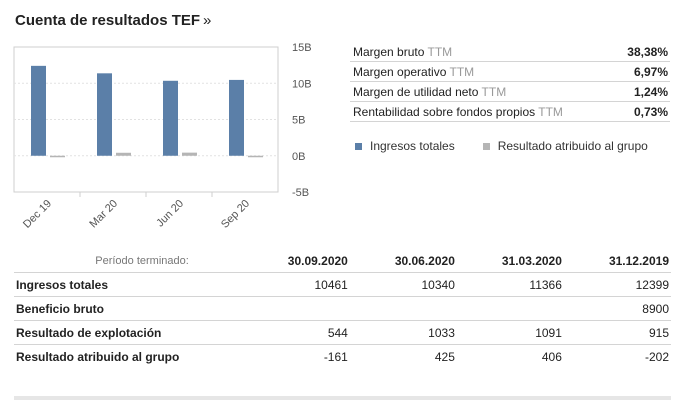 The height and width of the screenshot is (417, 683). I want to click on ratio-row-net-margin: Margen de utilidad neto TTM 1,24%, so click(510, 92).